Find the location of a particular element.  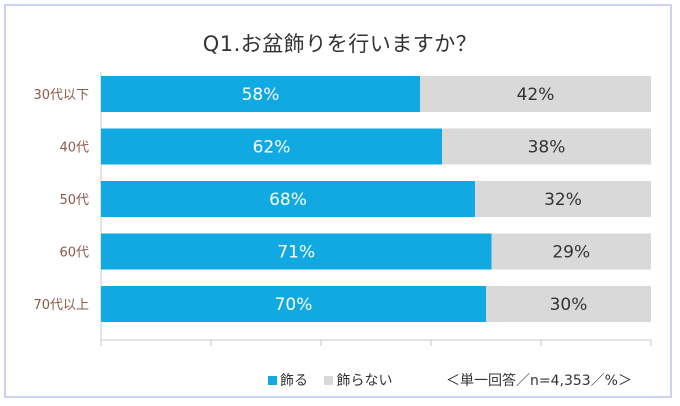

sample-note: ＜単一回答／n=4,353／%＞ is located at coordinates (539, 381).